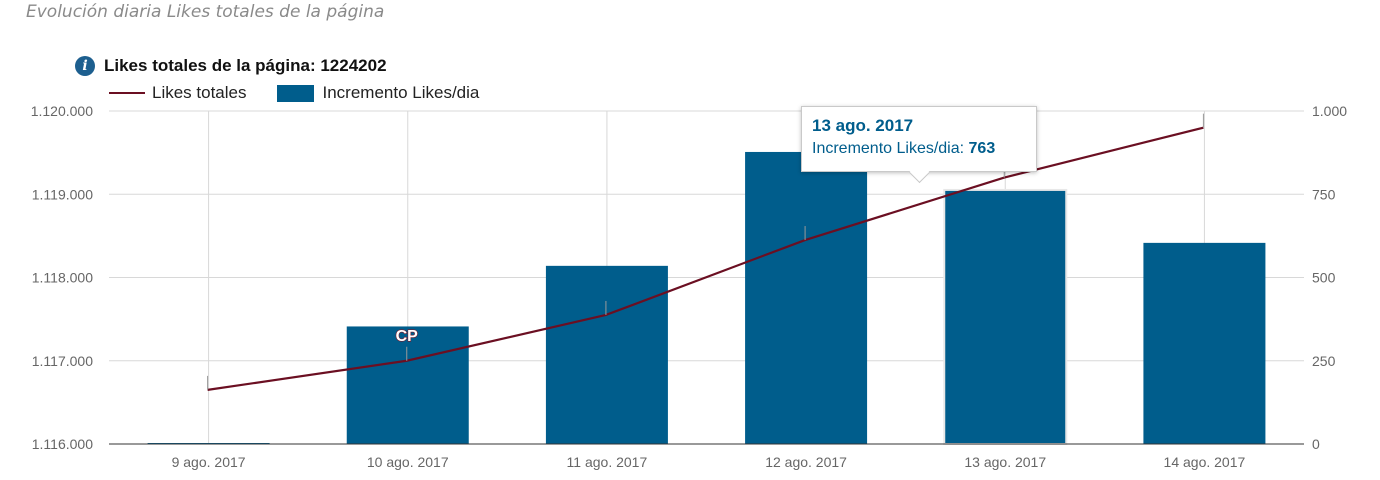 This screenshot has width=1380, height=480. I want to click on x-tick-label: 12 ago. 2017, so click(806, 462).